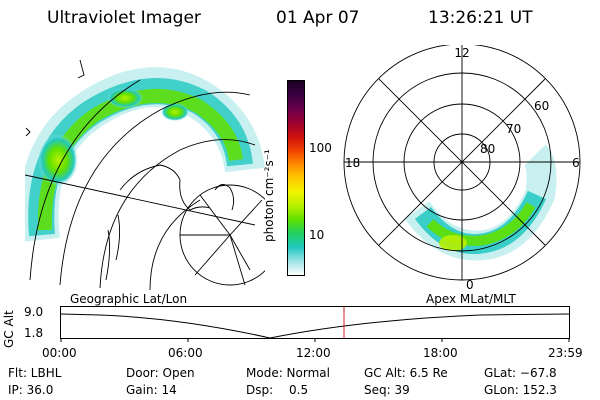 The width and height of the screenshot is (600, 400). I want to click on xtick-2359: 23:59, so click(565, 353).